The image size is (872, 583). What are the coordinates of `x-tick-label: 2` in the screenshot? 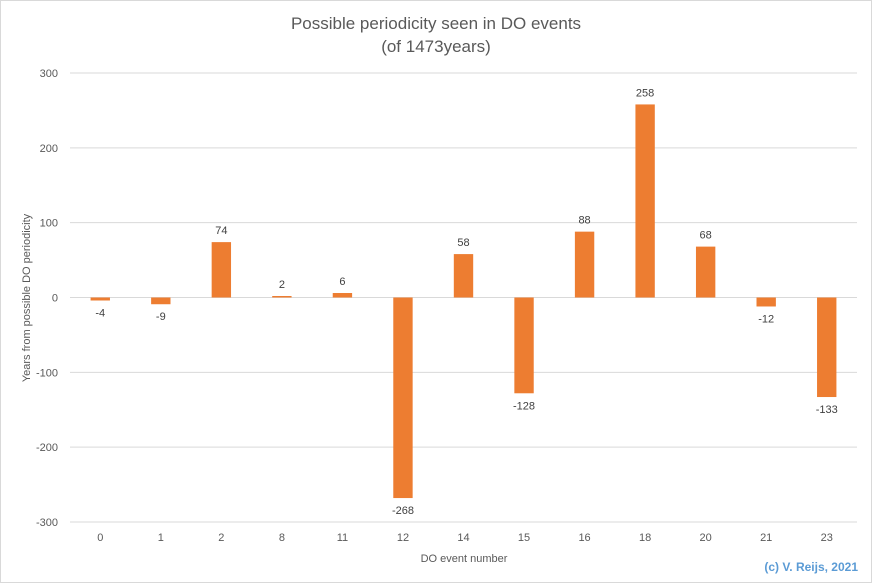 It's located at (221, 538).